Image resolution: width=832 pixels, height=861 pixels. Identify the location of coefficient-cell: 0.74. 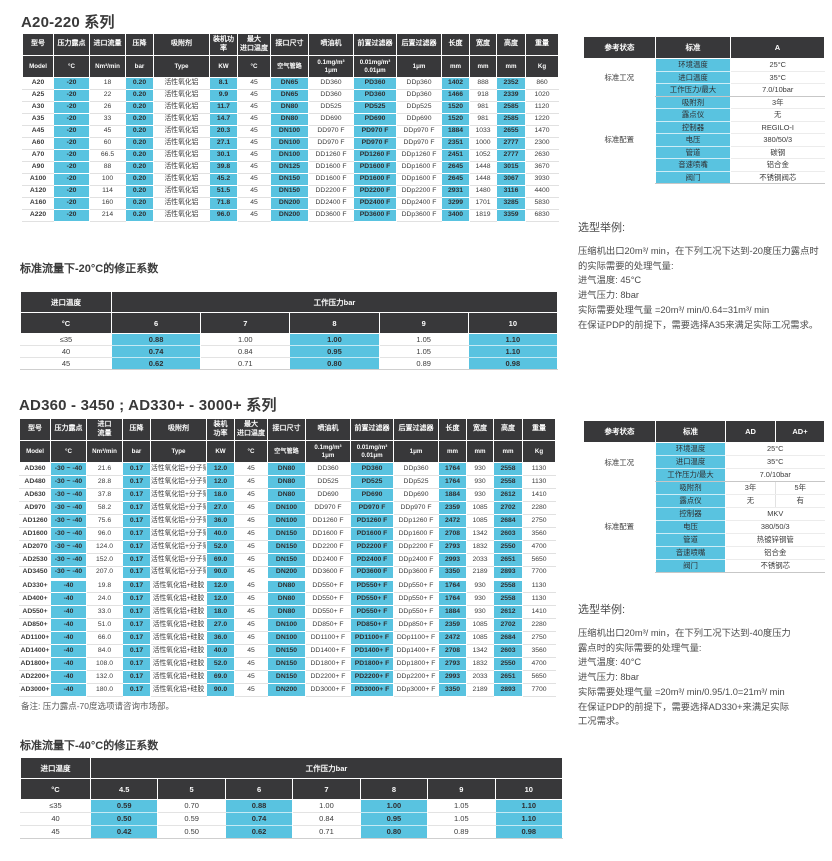
(259, 819).